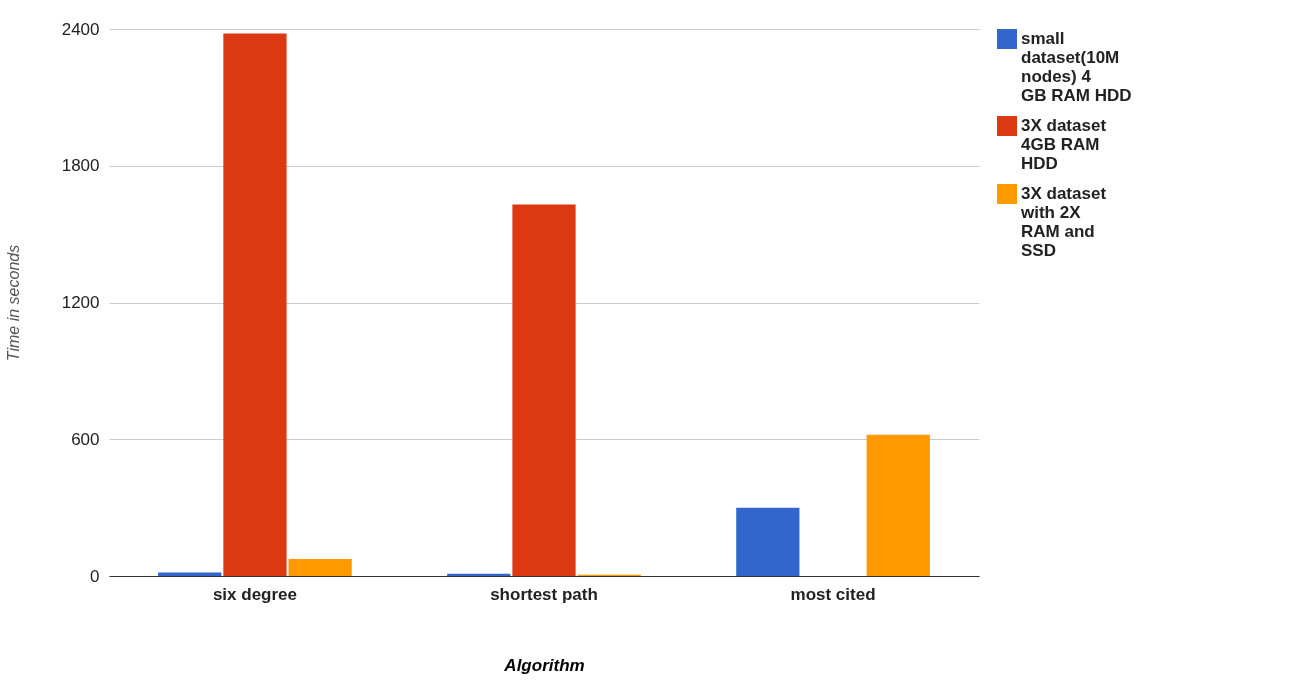 The width and height of the screenshot is (1312, 693). I want to click on x-tick-label: most cited, so click(833, 594).